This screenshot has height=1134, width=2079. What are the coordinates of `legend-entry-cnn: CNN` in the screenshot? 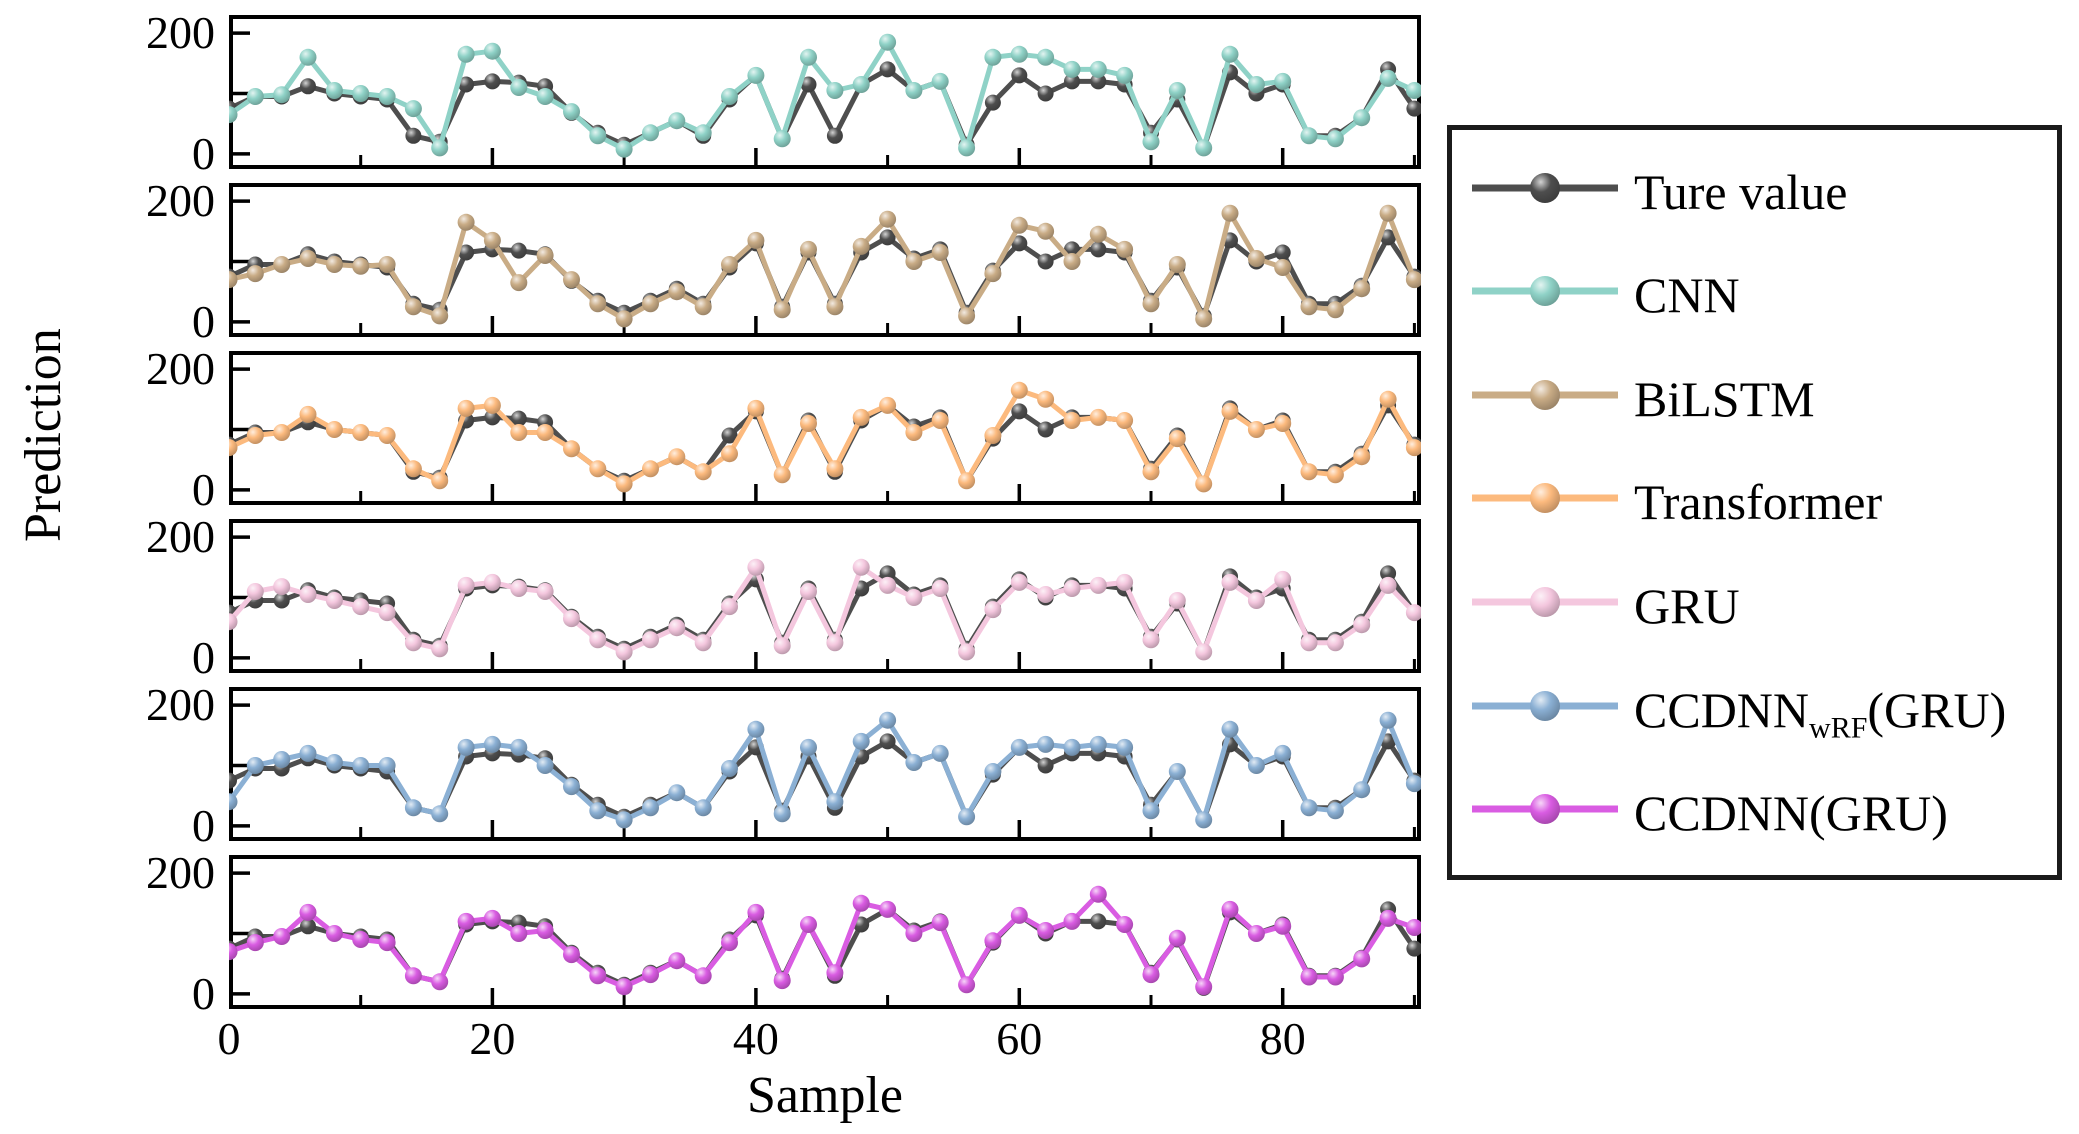 It's located at (1758, 295).